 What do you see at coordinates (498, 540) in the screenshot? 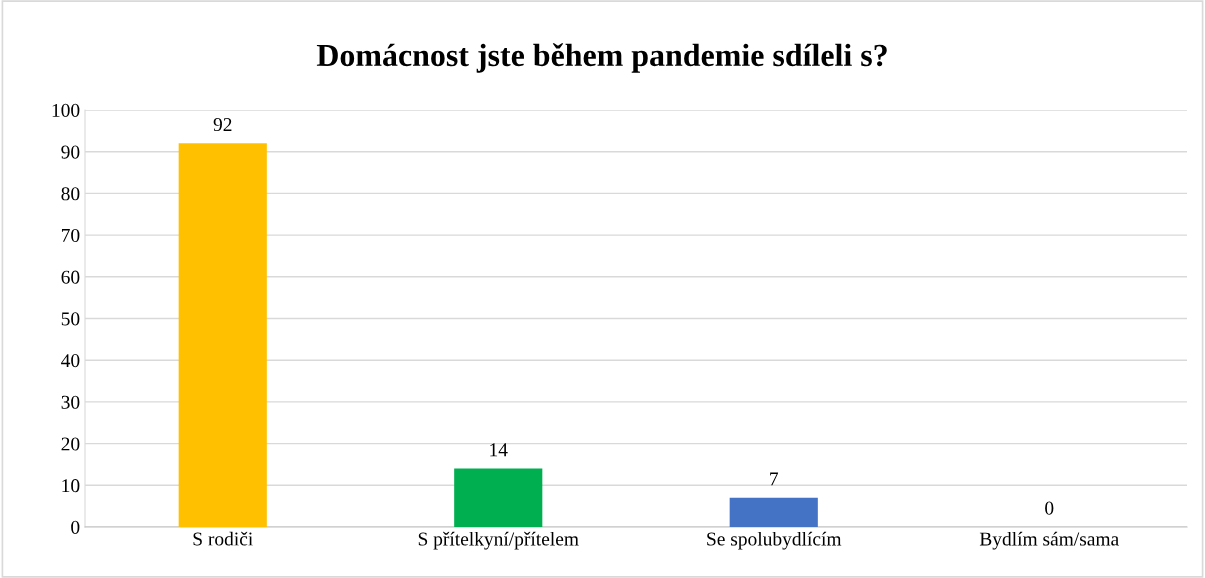
I see `x-tick-label: S přítelkyní/přítelem` at bounding box center [498, 540].